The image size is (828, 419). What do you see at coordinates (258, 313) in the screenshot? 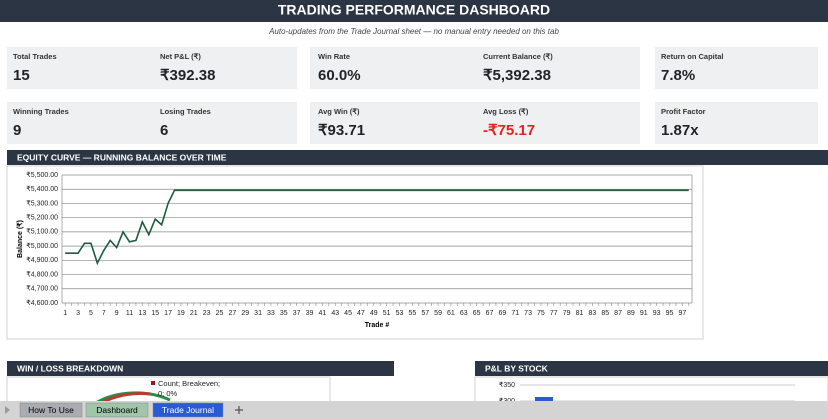
I see `x-tick-label: 31` at bounding box center [258, 313].